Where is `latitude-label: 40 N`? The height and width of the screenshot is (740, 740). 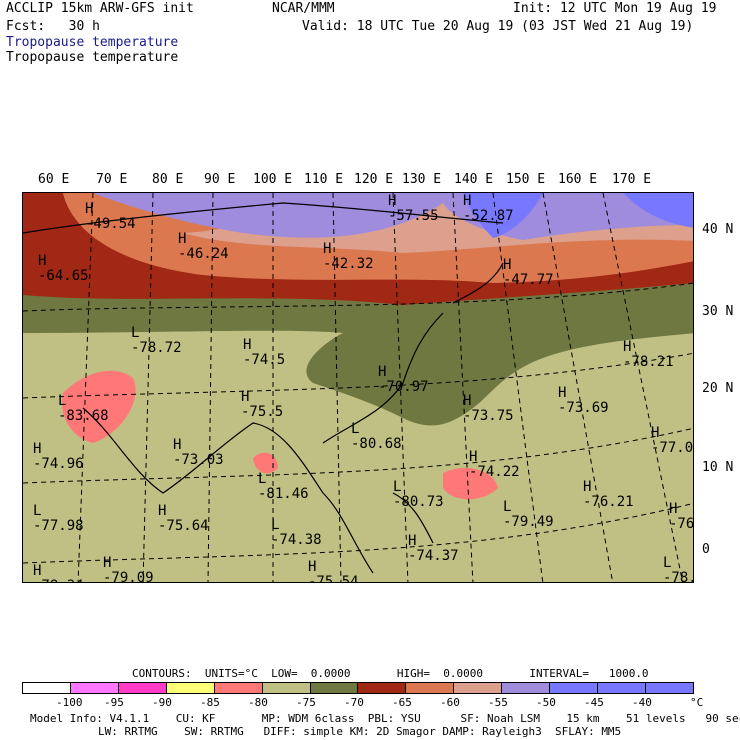
latitude-label: 40 N is located at coordinates (718, 229).